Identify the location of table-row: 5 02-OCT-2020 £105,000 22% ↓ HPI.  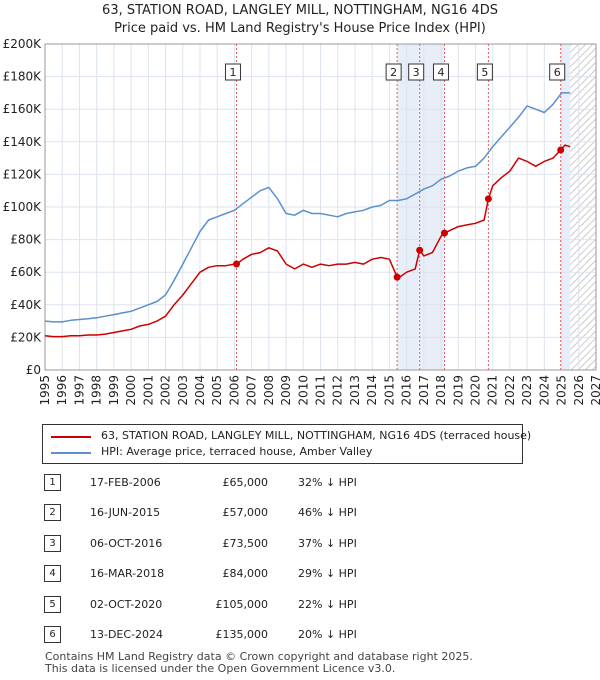
(250, 605).